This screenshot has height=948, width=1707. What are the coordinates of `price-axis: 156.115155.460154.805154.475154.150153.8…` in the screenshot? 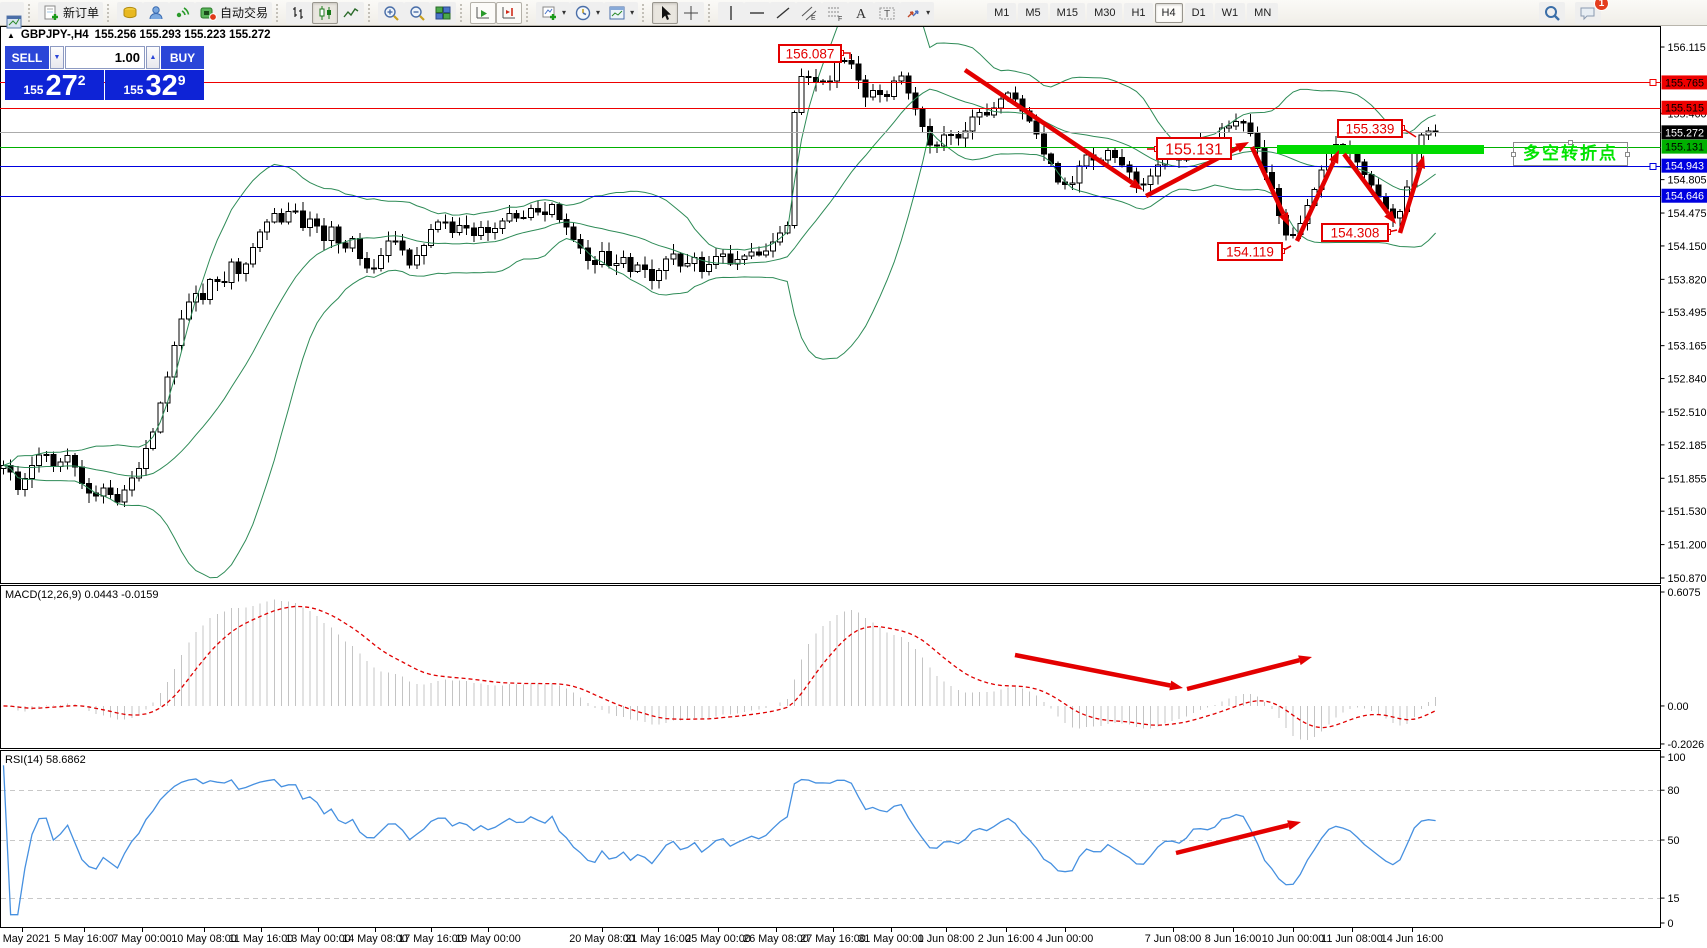 It's located at (1683, 486).